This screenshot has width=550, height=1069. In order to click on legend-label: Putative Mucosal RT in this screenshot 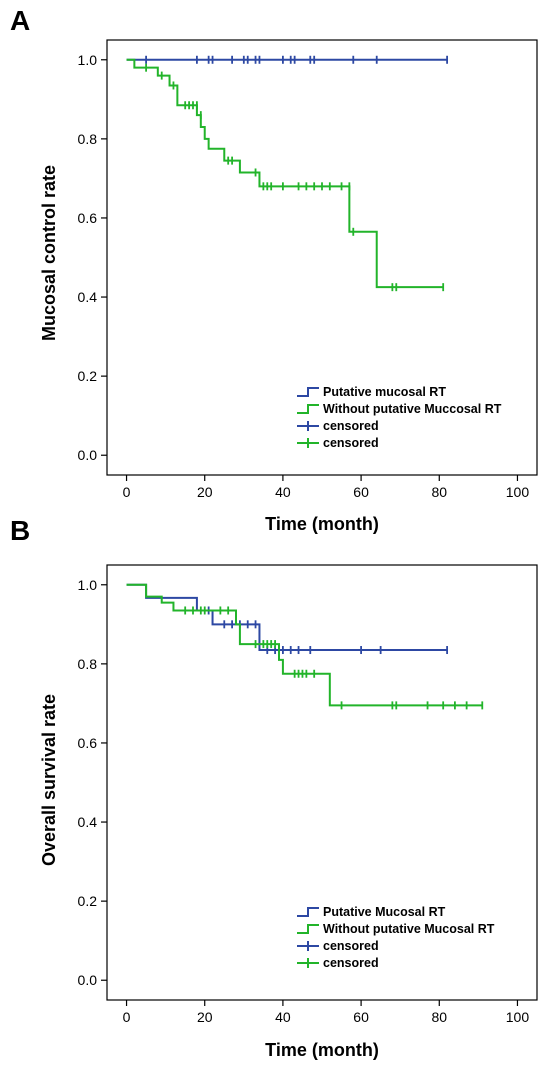, I will do `click(384, 912)`.